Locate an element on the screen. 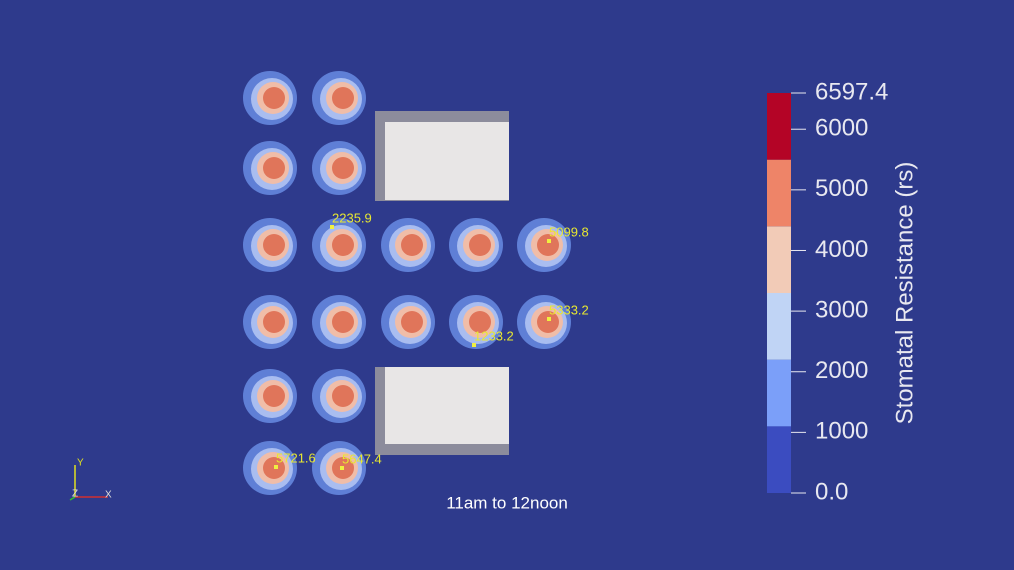  z-axis is located at coordinates (72, 498).